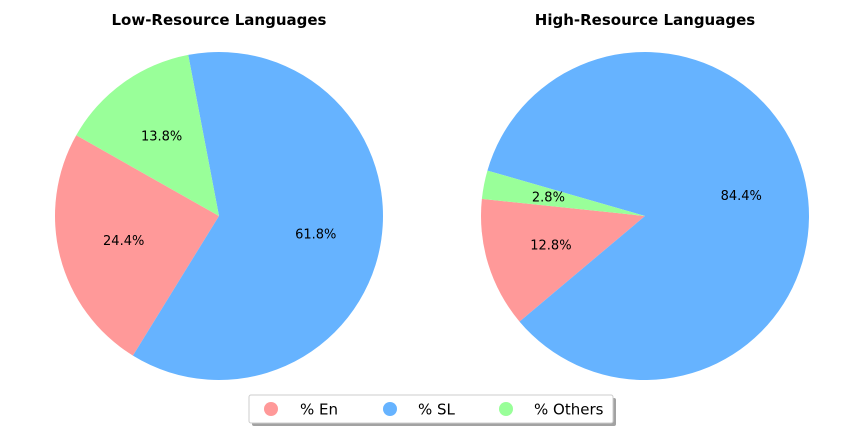 The width and height of the screenshot is (864, 432). What do you see at coordinates (271, 409) in the screenshot?
I see `legend-marker-en` at bounding box center [271, 409].